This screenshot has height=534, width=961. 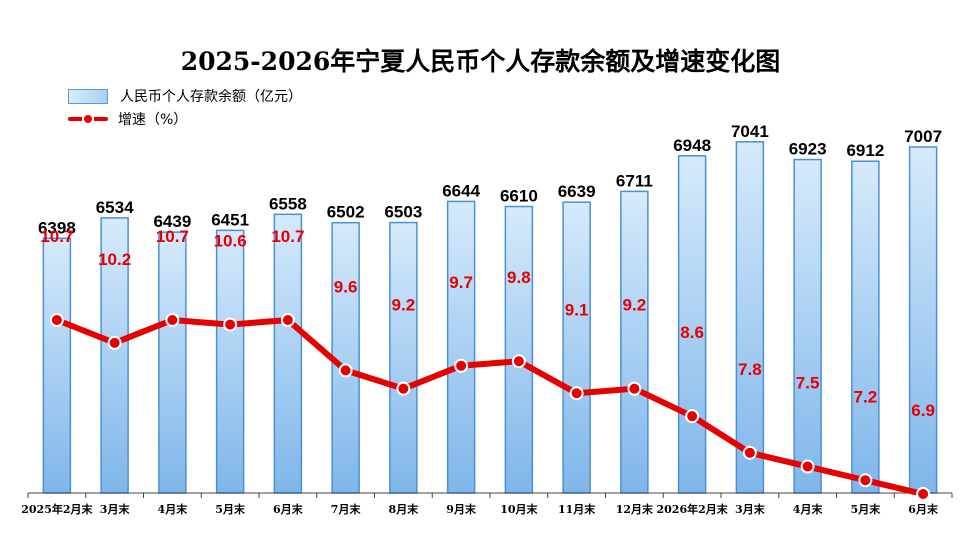 What do you see at coordinates (635, 509) in the screenshot?
I see `x-tick-label: 12月末` at bounding box center [635, 509].